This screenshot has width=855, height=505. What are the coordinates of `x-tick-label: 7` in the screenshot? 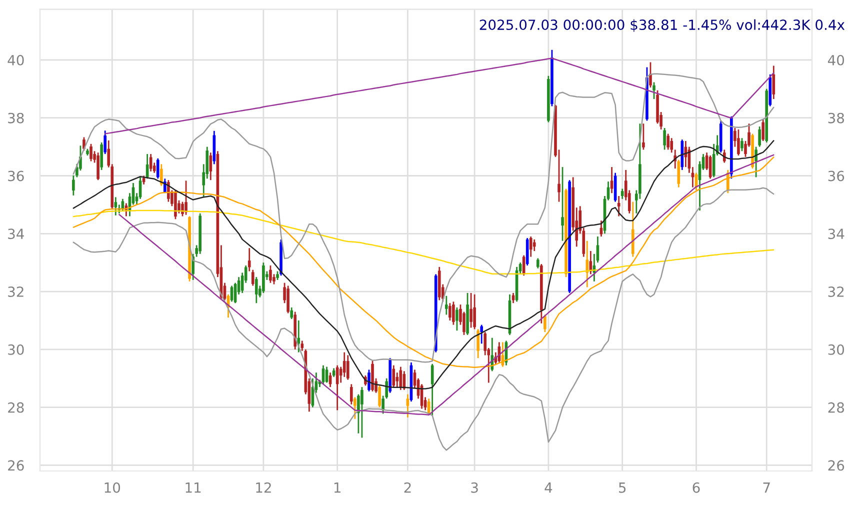 It's located at (766, 487).